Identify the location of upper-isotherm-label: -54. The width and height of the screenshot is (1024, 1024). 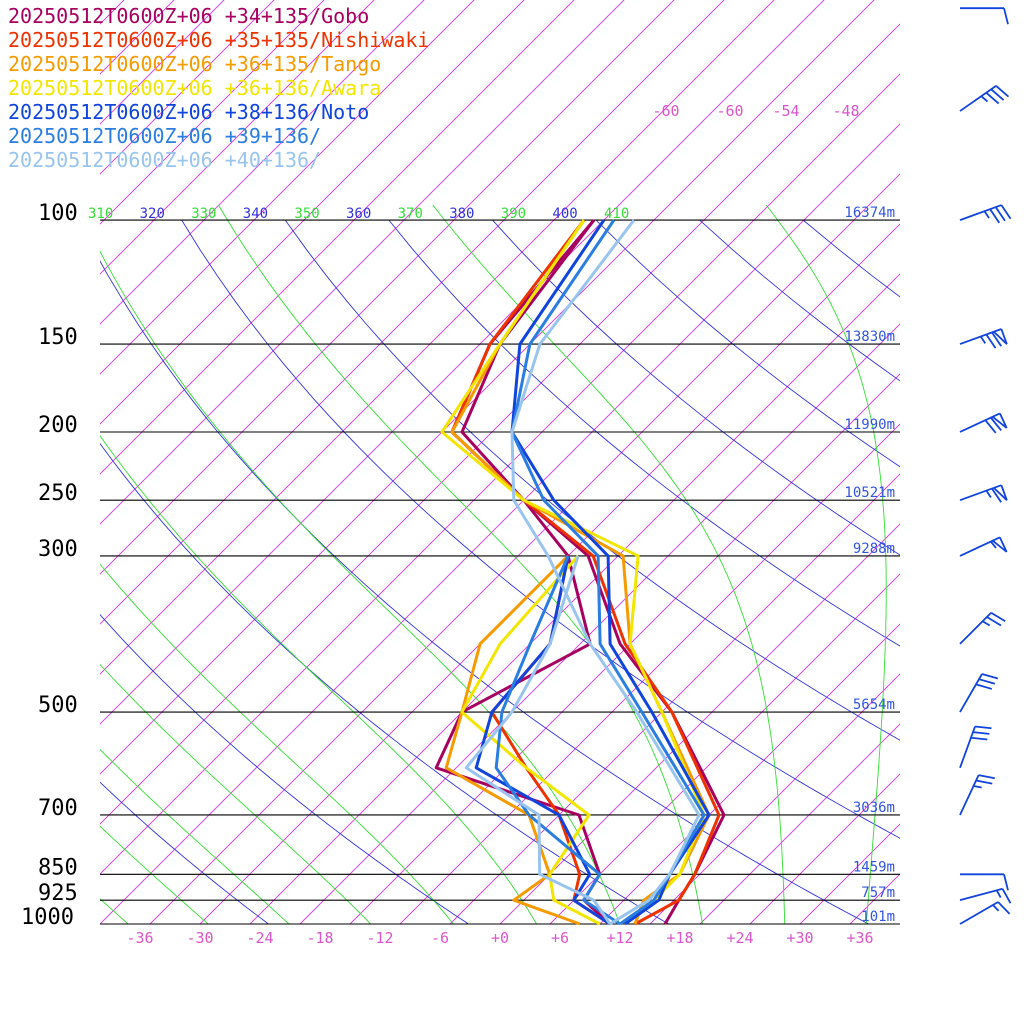
(785, 111).